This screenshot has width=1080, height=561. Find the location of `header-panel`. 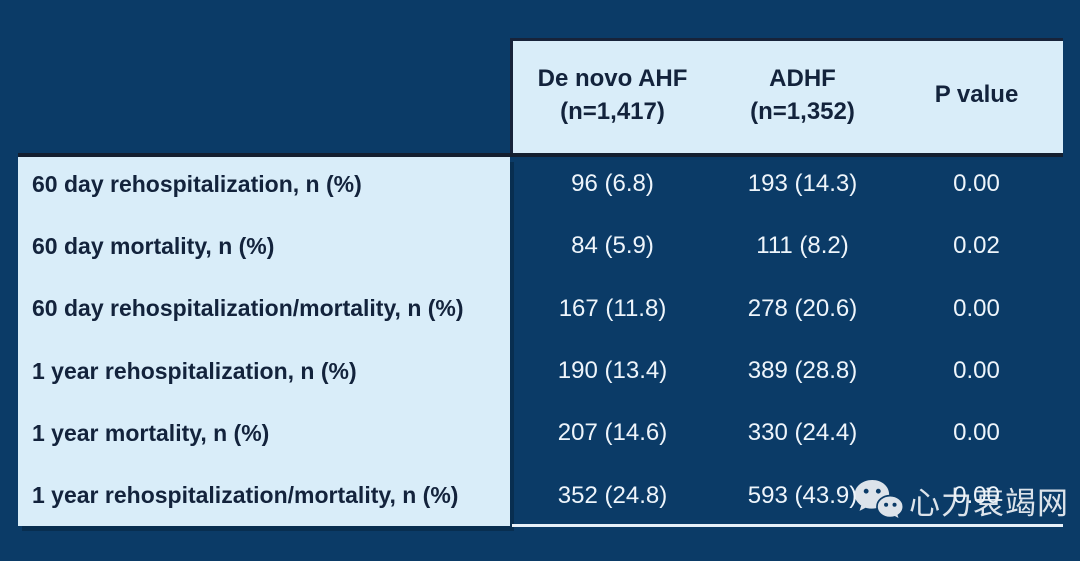

header-panel is located at coordinates (786, 95).